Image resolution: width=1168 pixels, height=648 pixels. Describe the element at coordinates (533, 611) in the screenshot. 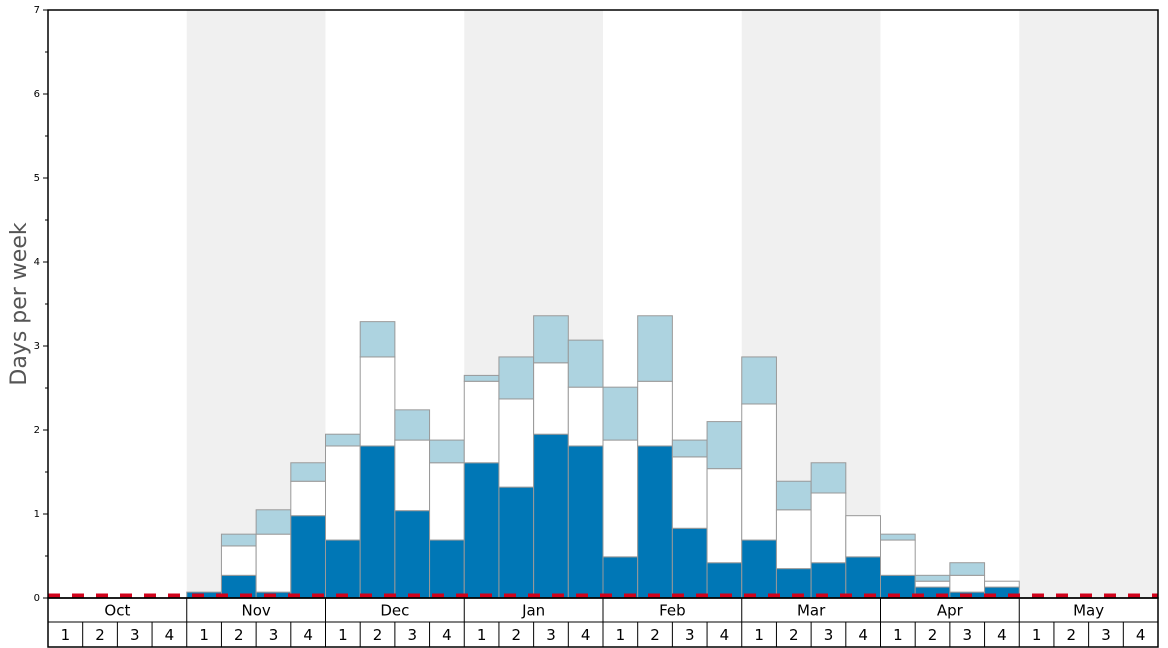

I see `month-label: Jan` at that location.